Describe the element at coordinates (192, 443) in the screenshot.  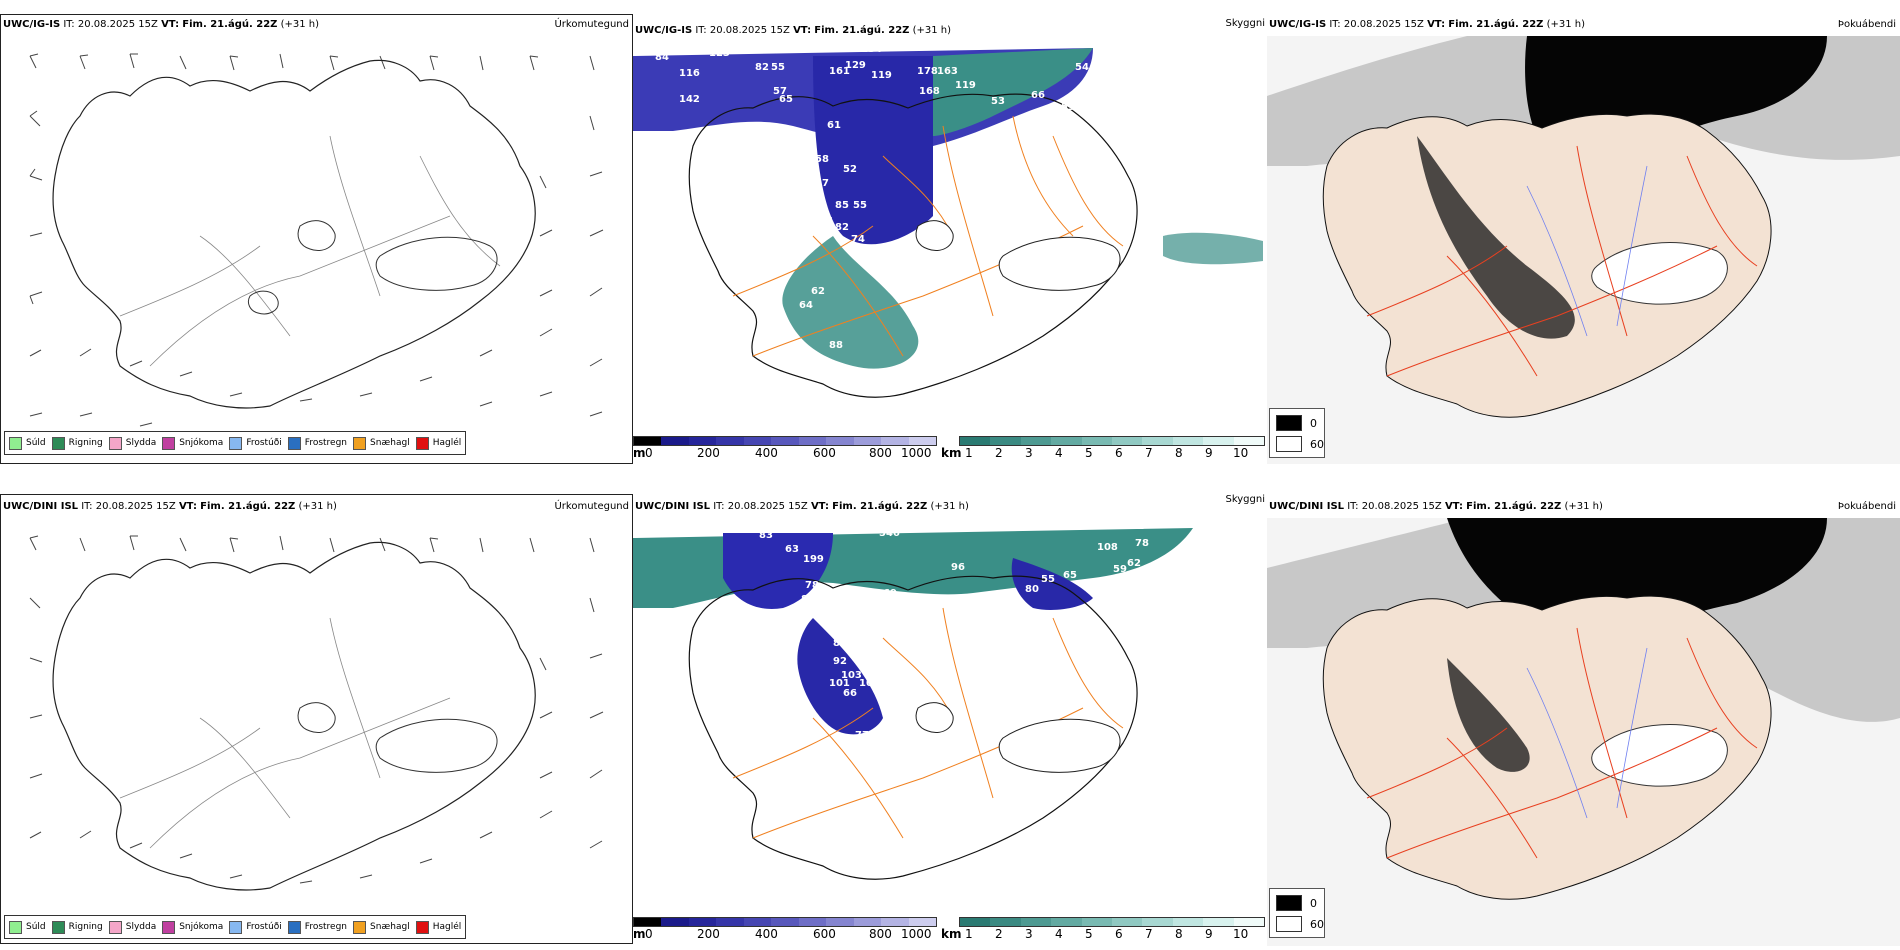
I see `legend-item: Snjókoma` at that location.